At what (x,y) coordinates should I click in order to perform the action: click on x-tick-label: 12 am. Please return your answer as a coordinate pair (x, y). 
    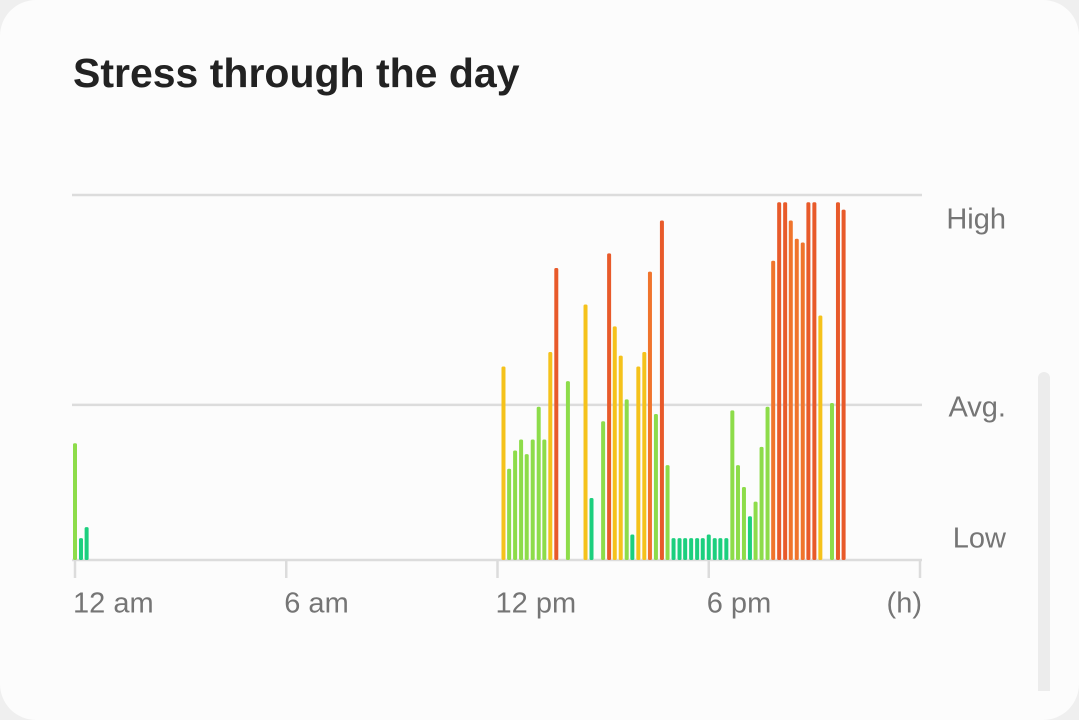
    Looking at the image, I should click on (113, 604).